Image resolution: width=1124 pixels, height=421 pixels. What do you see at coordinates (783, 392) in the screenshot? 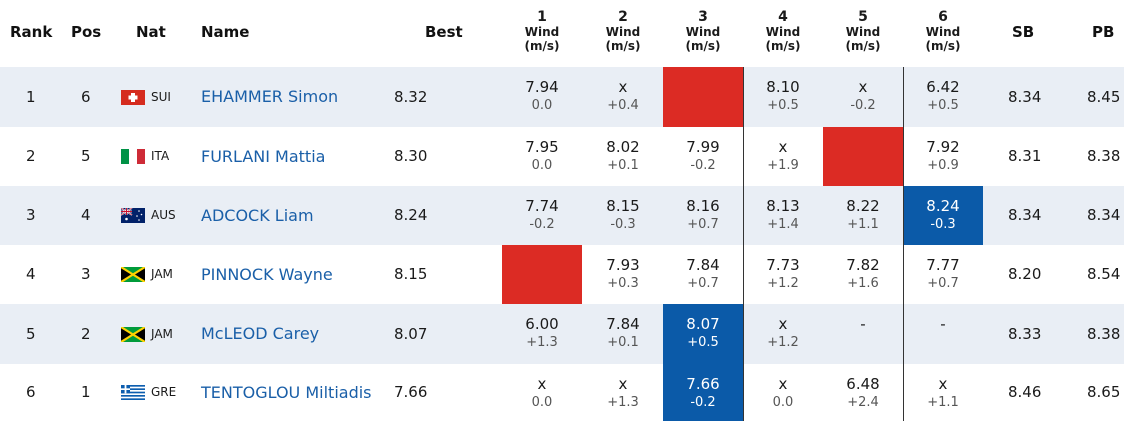
I see `attempt-4-cell: x 0.0` at bounding box center [783, 392].